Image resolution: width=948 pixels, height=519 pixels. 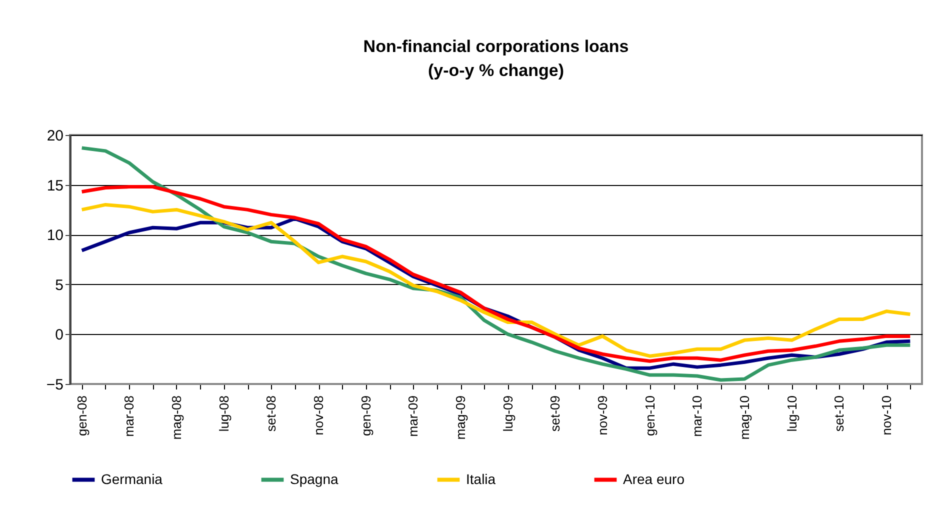 I want to click on legend-label: Spagna, so click(x=314, y=478).